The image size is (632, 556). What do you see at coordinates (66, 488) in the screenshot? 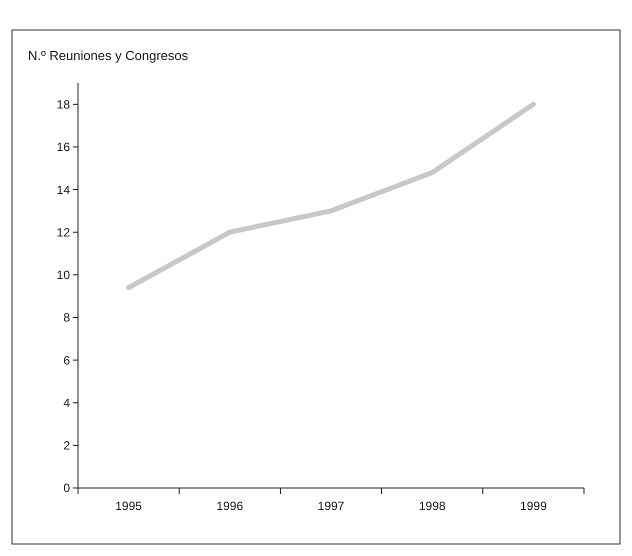
I see `y-tick-label: 0` at bounding box center [66, 488].